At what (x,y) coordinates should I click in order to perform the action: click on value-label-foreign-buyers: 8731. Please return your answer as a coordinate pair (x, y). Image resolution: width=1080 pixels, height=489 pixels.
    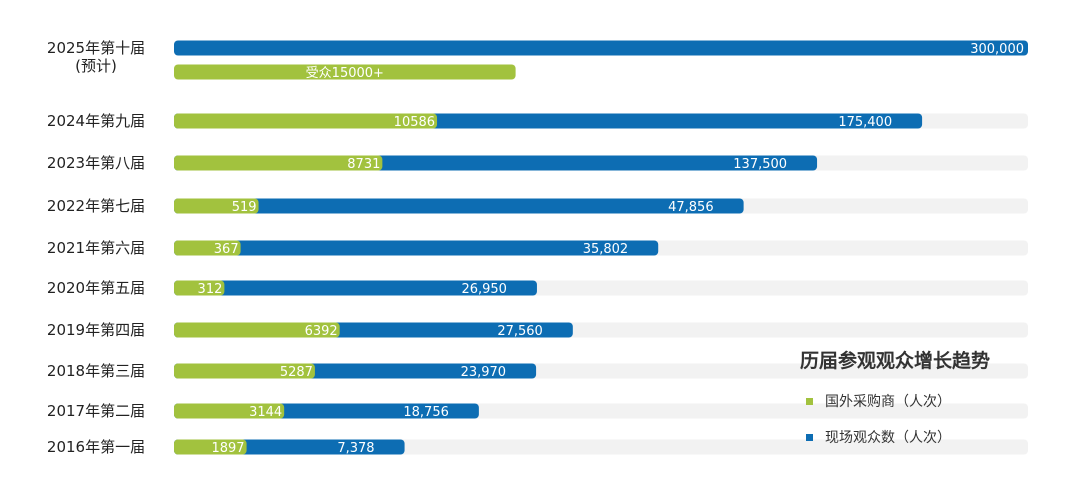
    Looking at the image, I should click on (363, 164).